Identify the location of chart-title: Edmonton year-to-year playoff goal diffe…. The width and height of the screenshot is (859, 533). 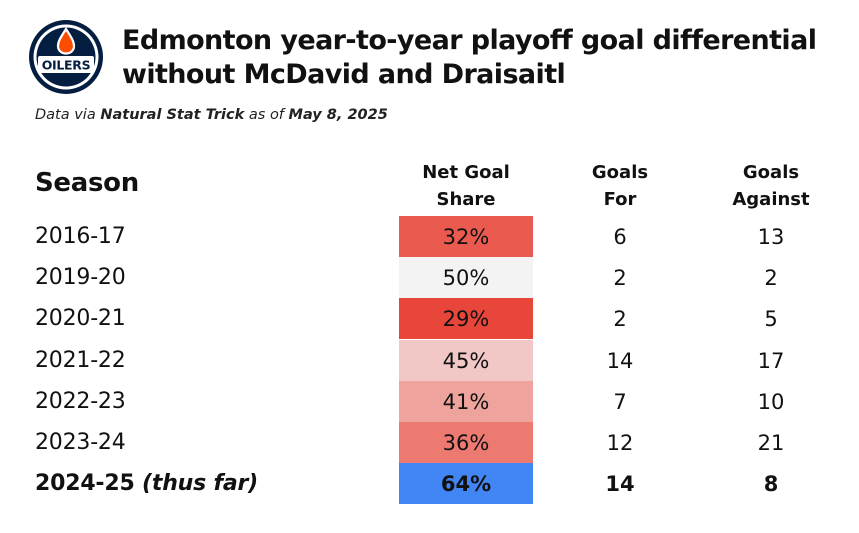
(482, 58).